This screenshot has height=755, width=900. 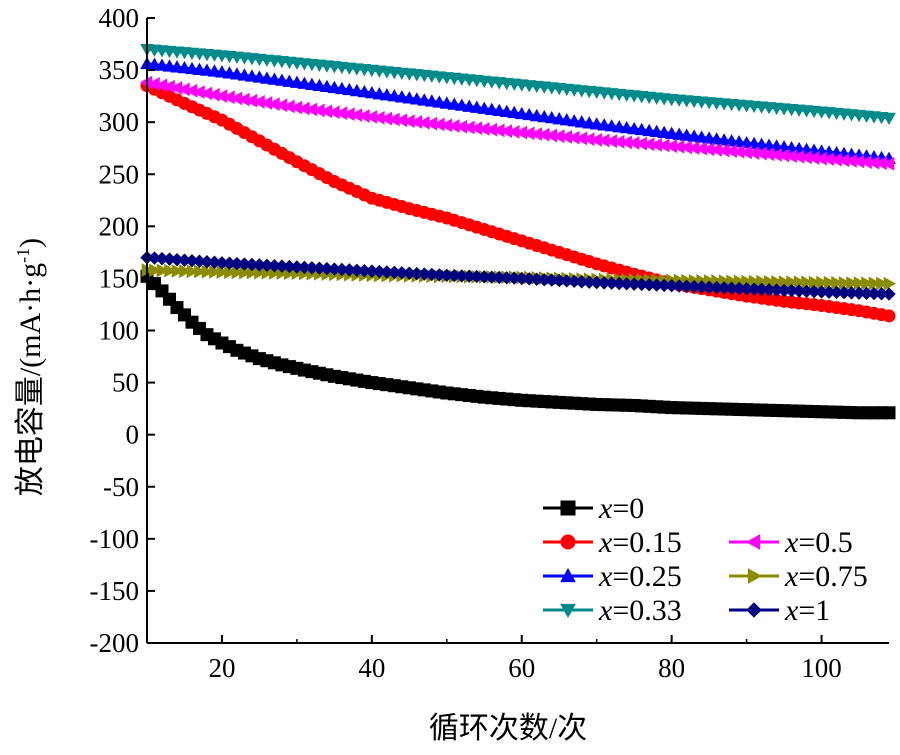 What do you see at coordinates (821, 668) in the screenshot?
I see `x-tick-label: 100` at bounding box center [821, 668].